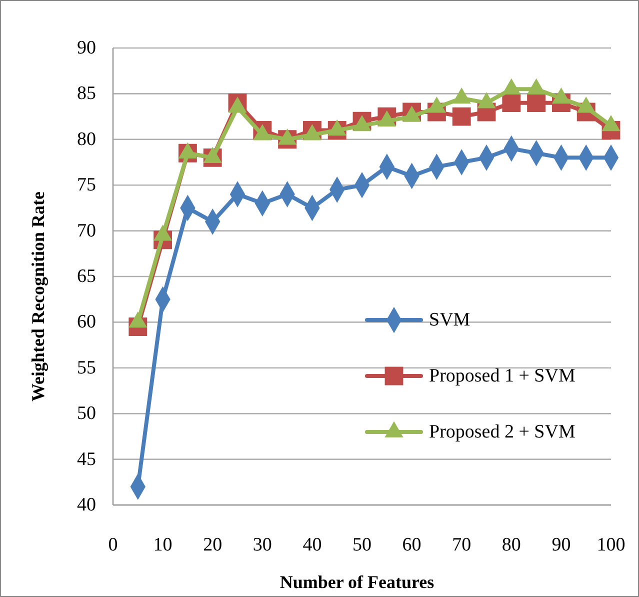 Image resolution: width=639 pixels, height=597 pixels. What do you see at coordinates (86, 185) in the screenshot?
I see `y-tick-label: 75` at bounding box center [86, 185].